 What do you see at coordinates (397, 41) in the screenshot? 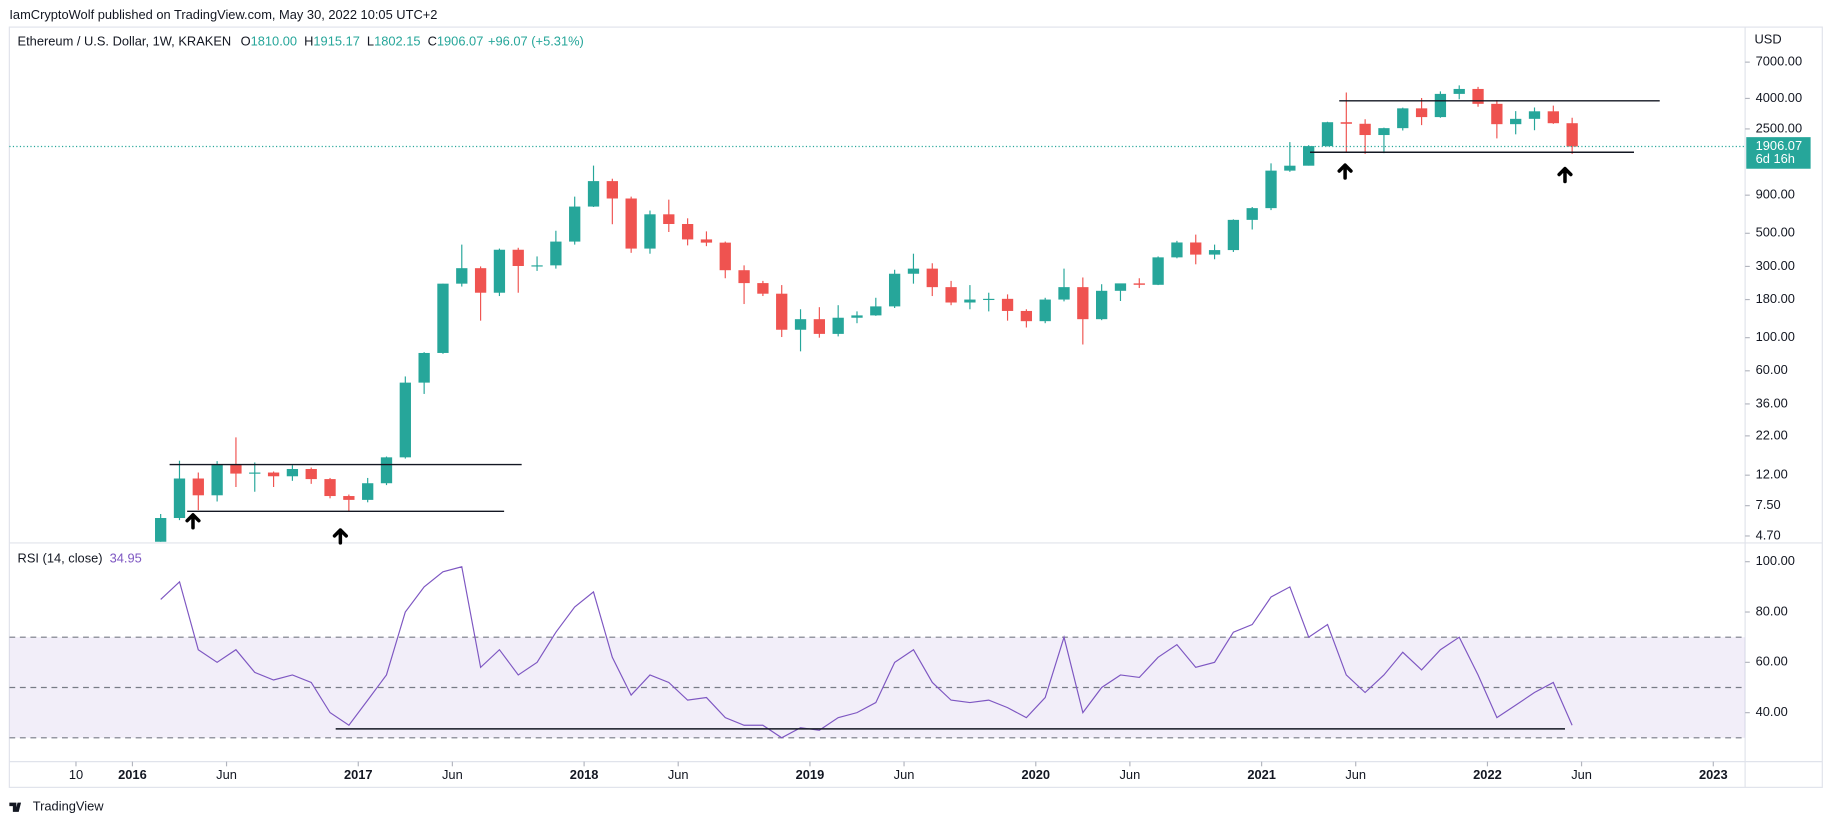
I see `ohlc-value: 1802.15` at bounding box center [397, 41].